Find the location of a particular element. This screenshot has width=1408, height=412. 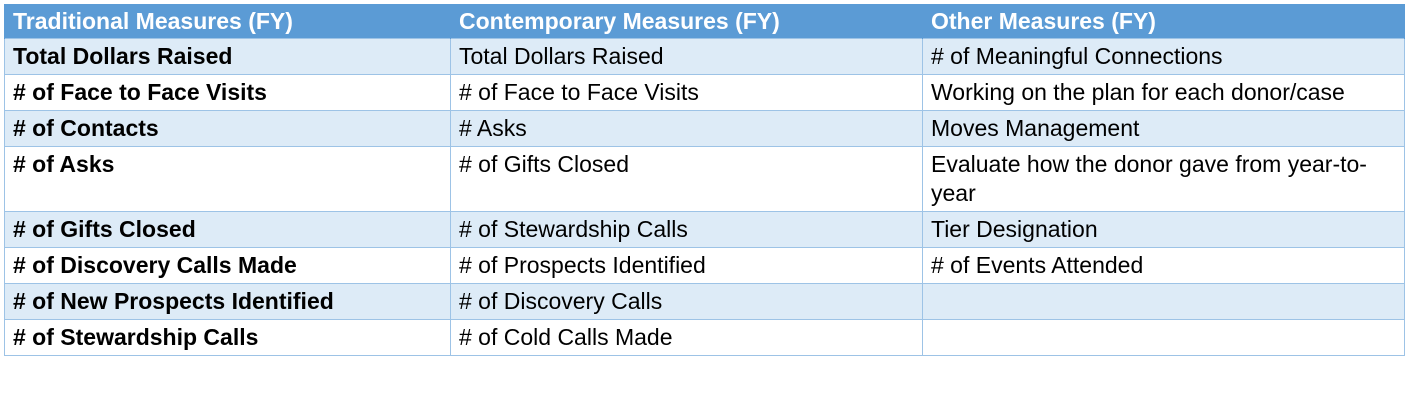

traditional-measure-cell: # of Stewardship Calls is located at coordinates (227, 337).